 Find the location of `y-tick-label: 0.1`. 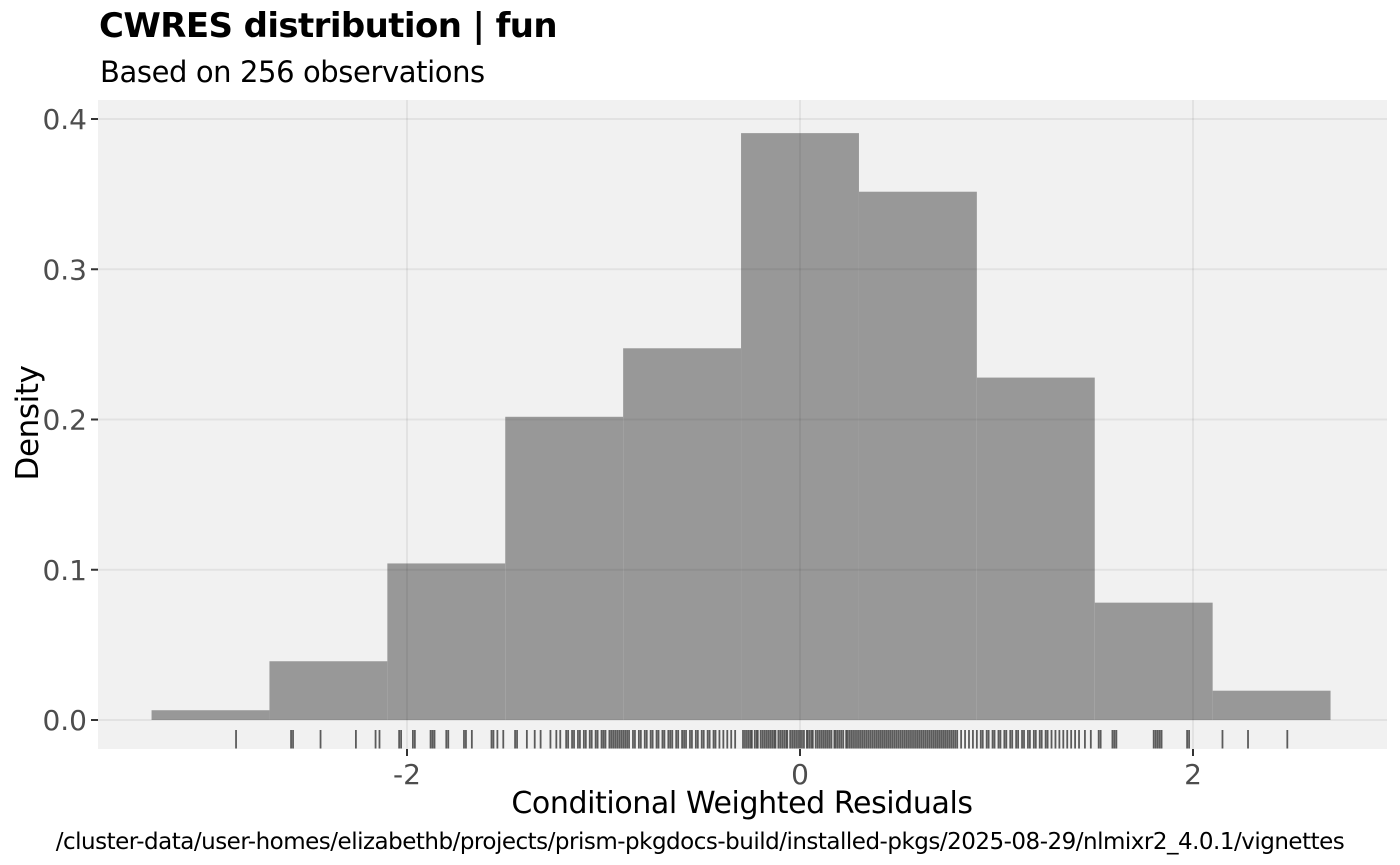

y-tick-label: 0.1 is located at coordinates (64, 570).